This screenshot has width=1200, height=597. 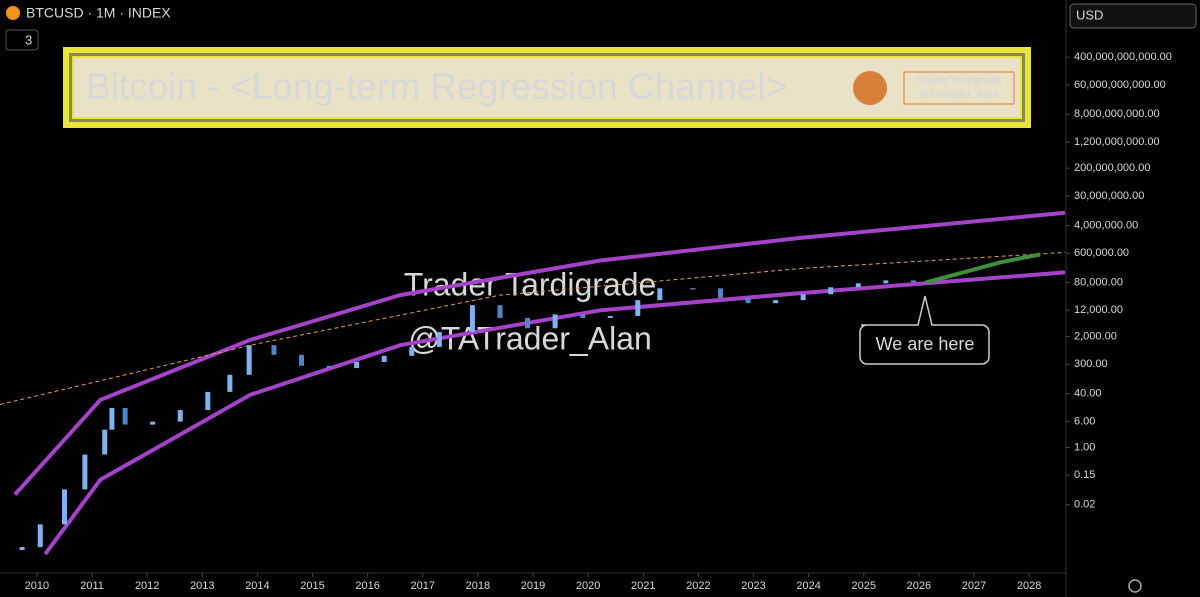 What do you see at coordinates (312, 586) in the screenshot?
I see `x-tick-label: 2015` at bounding box center [312, 586].